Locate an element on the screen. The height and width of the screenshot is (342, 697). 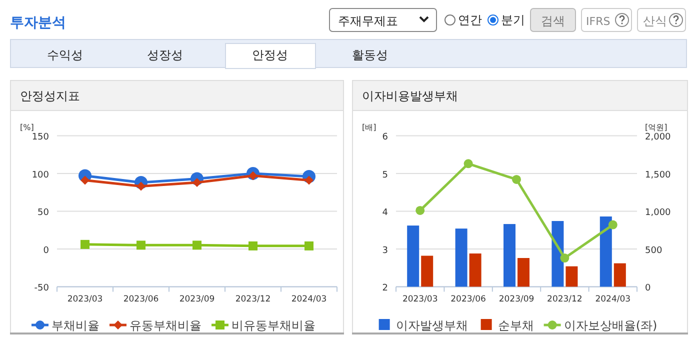
y2-tick-label: 0 is located at coordinates (648, 289).